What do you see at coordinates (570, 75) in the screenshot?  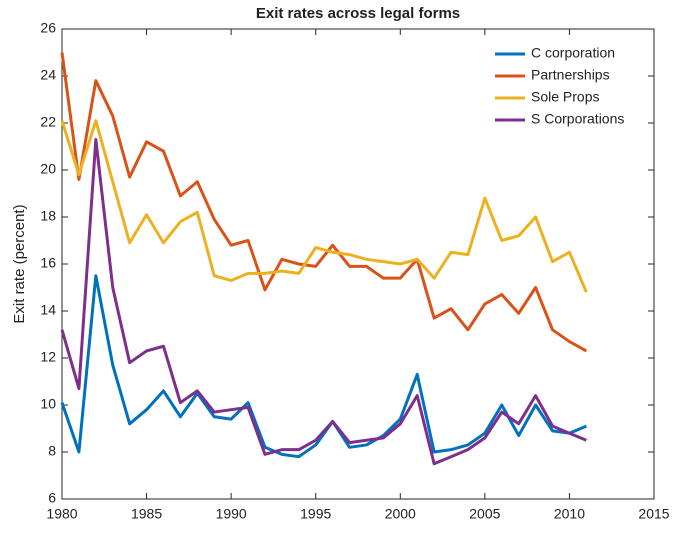 I see `legend-label: Partnerships` at bounding box center [570, 75].